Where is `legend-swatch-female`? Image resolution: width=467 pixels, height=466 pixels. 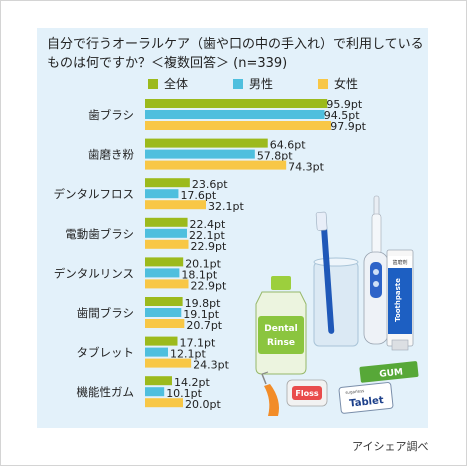 legend-swatch-female is located at coordinates (323, 84).